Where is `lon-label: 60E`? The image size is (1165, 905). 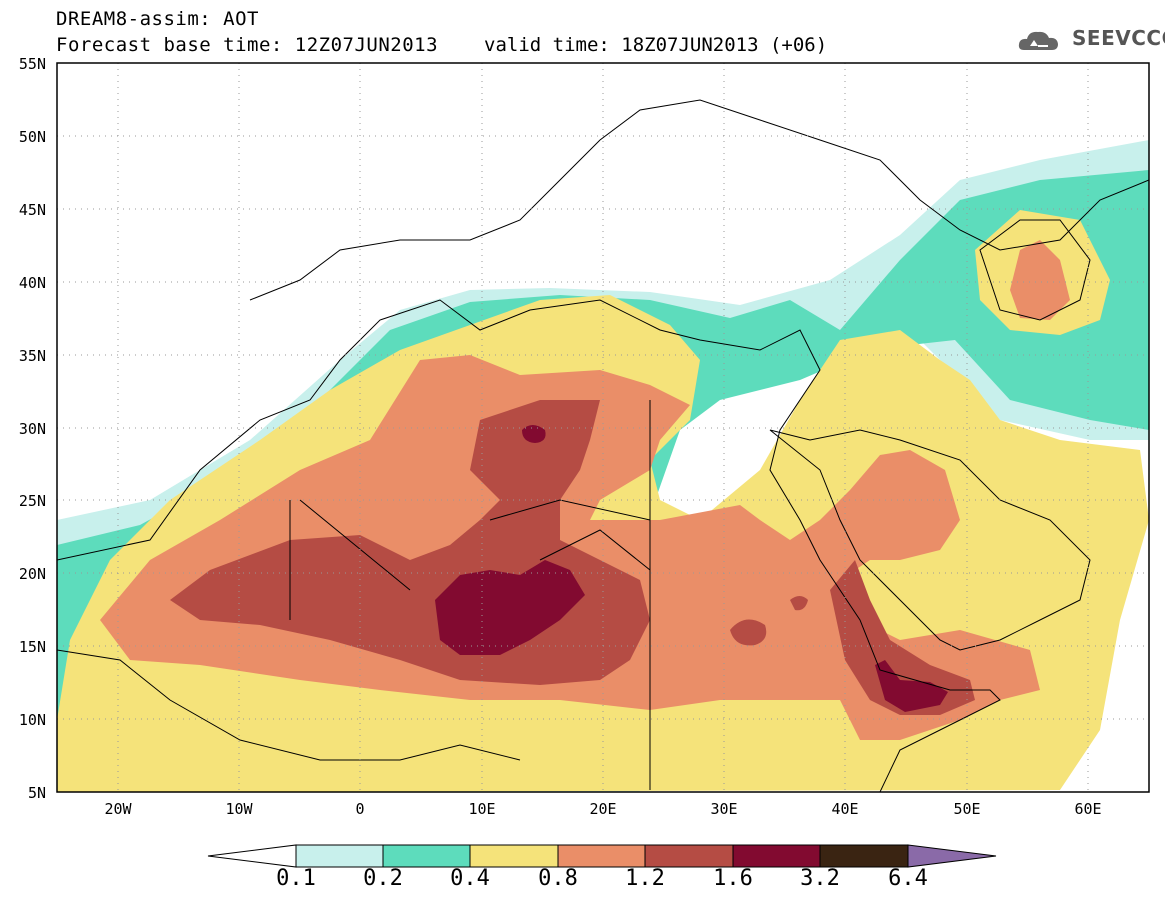 lon-label: 60E is located at coordinates (1088, 809).